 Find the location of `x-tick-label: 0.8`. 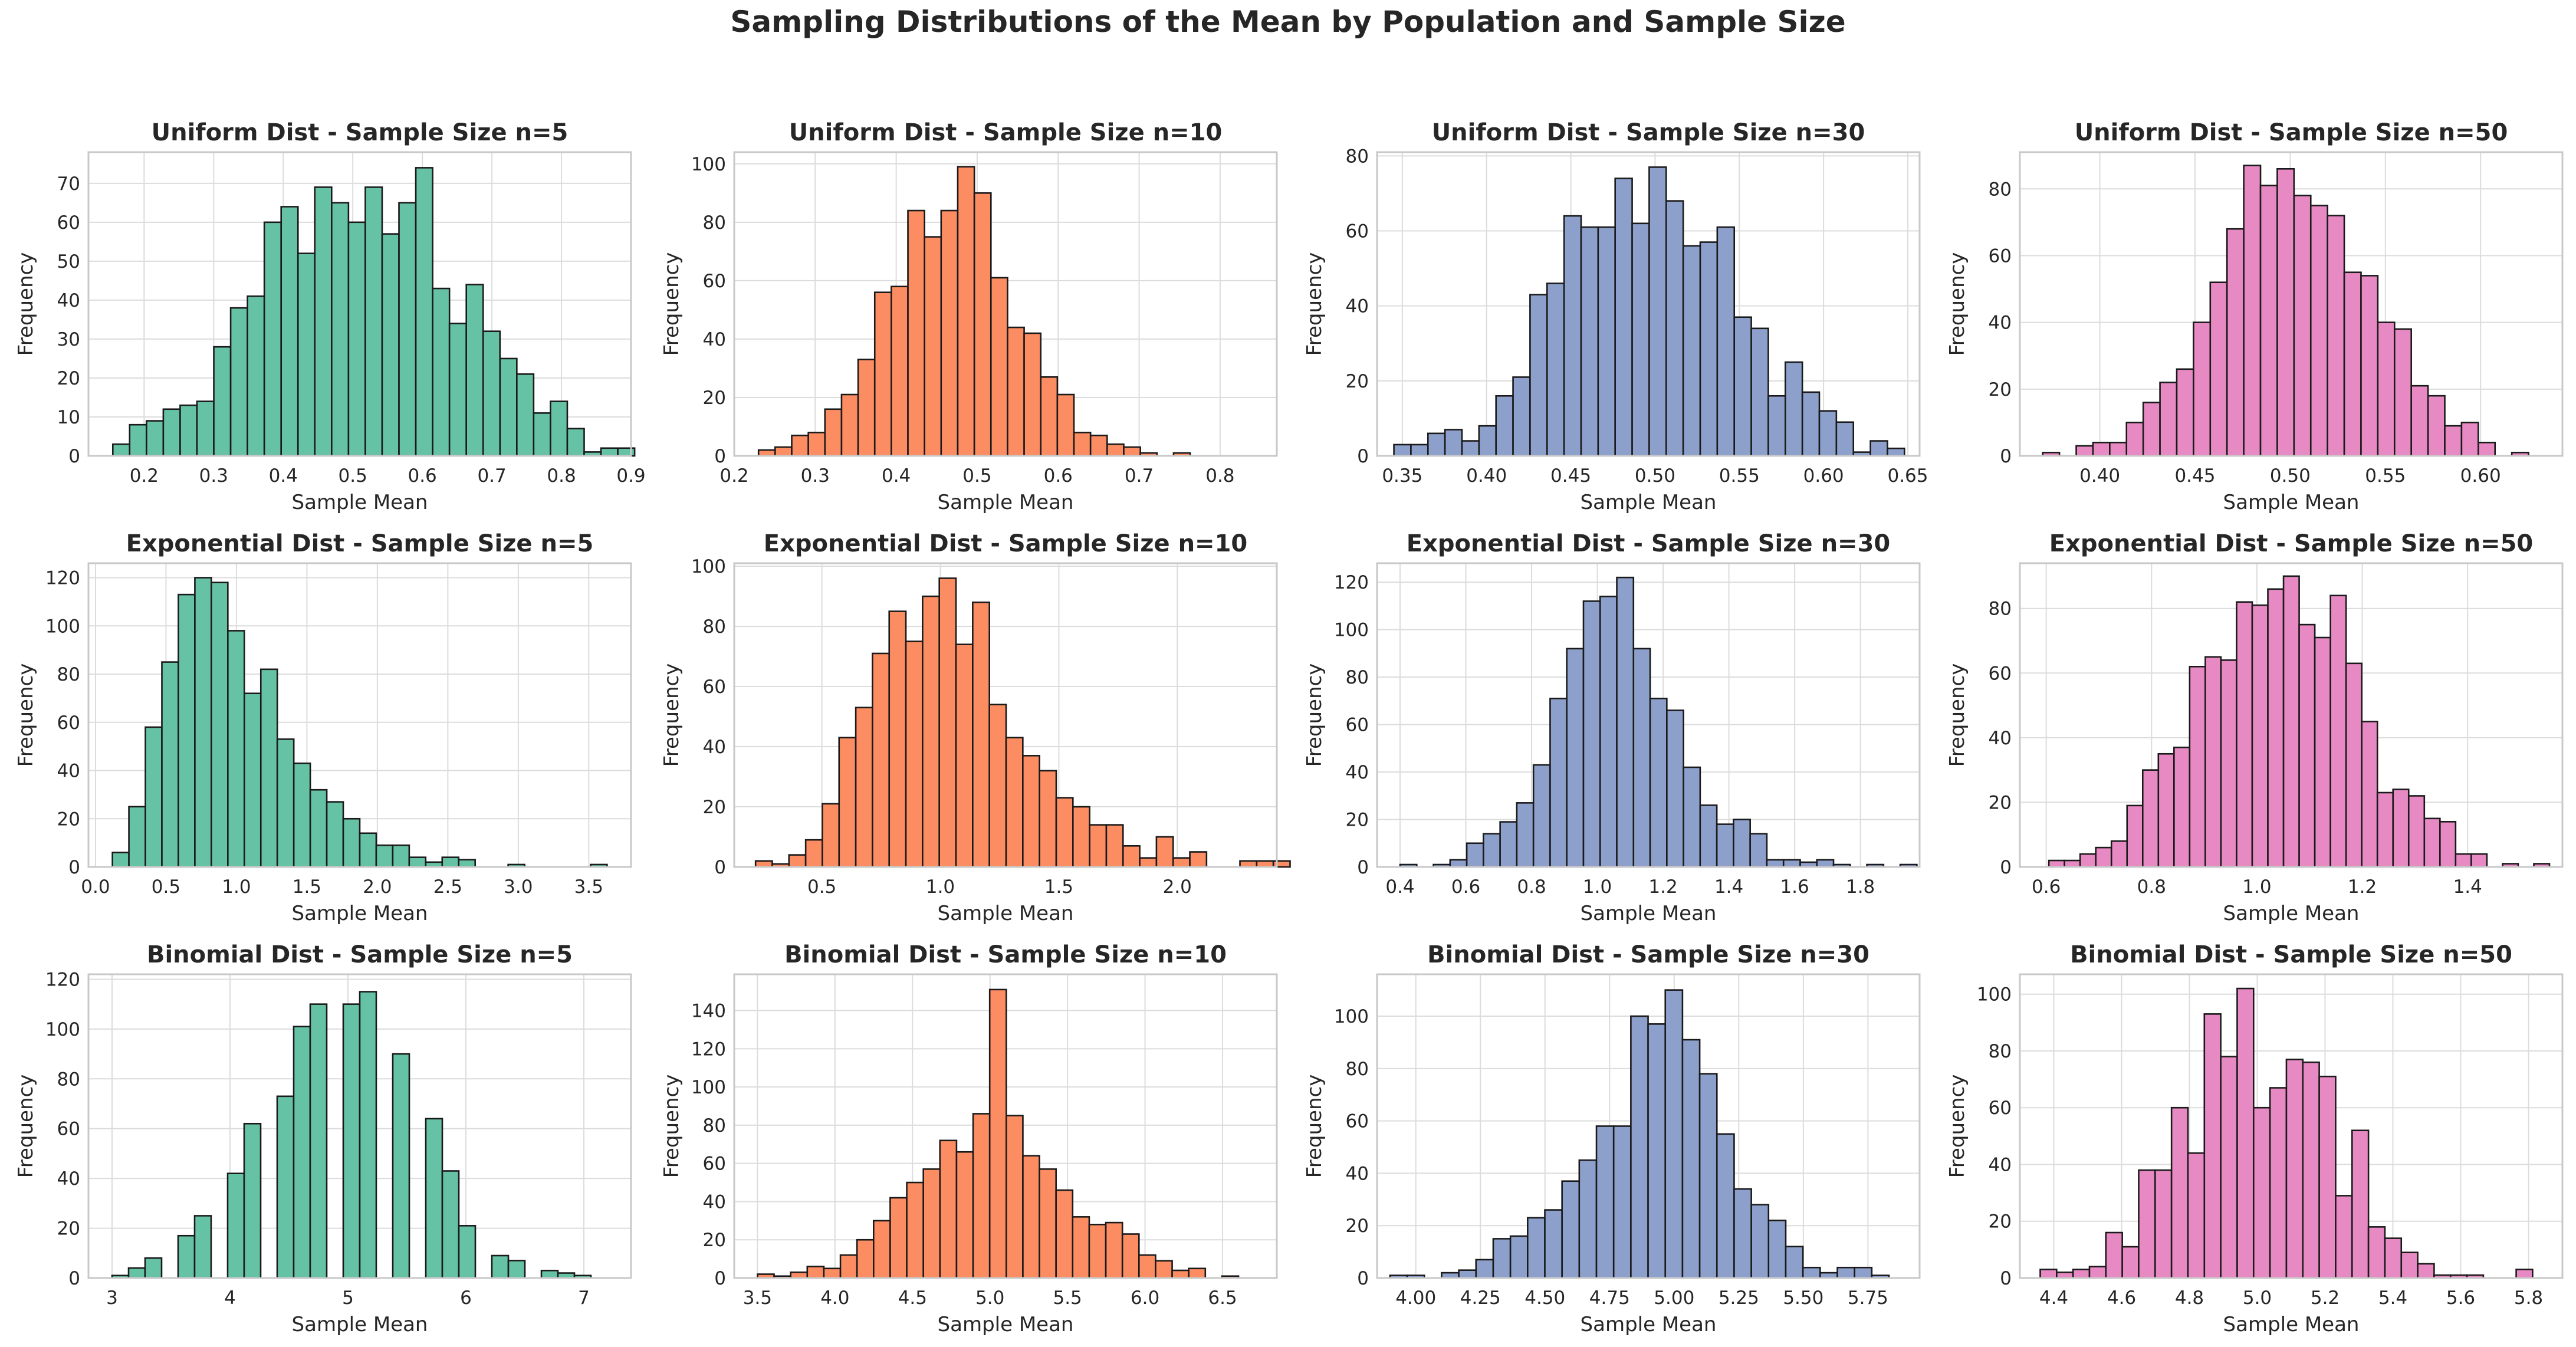

x-tick-label: 0.8 is located at coordinates (1531, 887).